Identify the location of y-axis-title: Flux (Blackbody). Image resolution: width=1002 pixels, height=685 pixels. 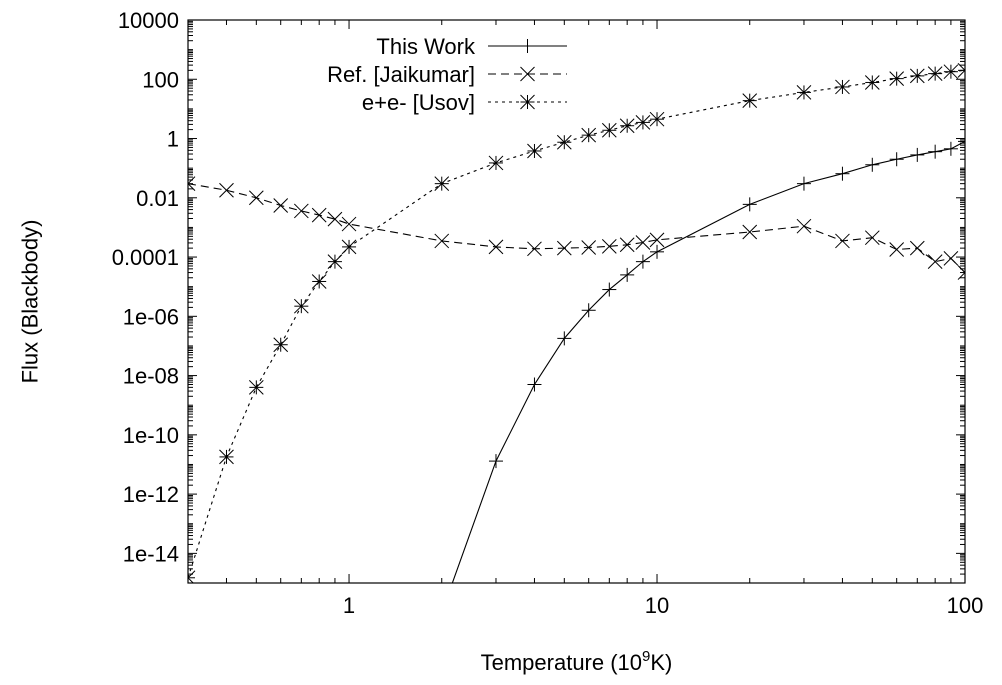
(30, 302).